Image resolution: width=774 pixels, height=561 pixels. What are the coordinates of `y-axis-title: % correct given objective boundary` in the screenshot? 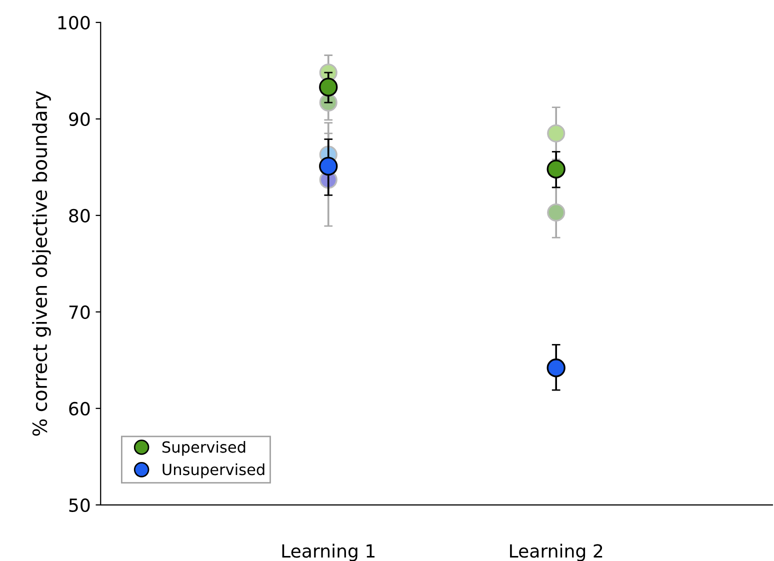 It's located at (41, 263).